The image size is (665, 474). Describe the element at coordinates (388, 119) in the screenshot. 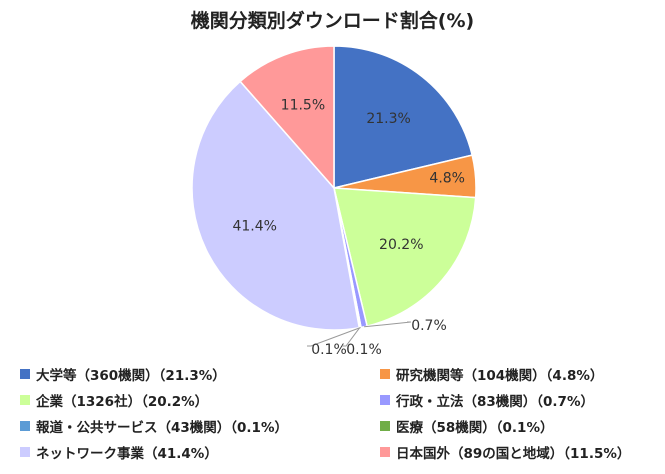

I see `data-label: 21.3%` at that location.